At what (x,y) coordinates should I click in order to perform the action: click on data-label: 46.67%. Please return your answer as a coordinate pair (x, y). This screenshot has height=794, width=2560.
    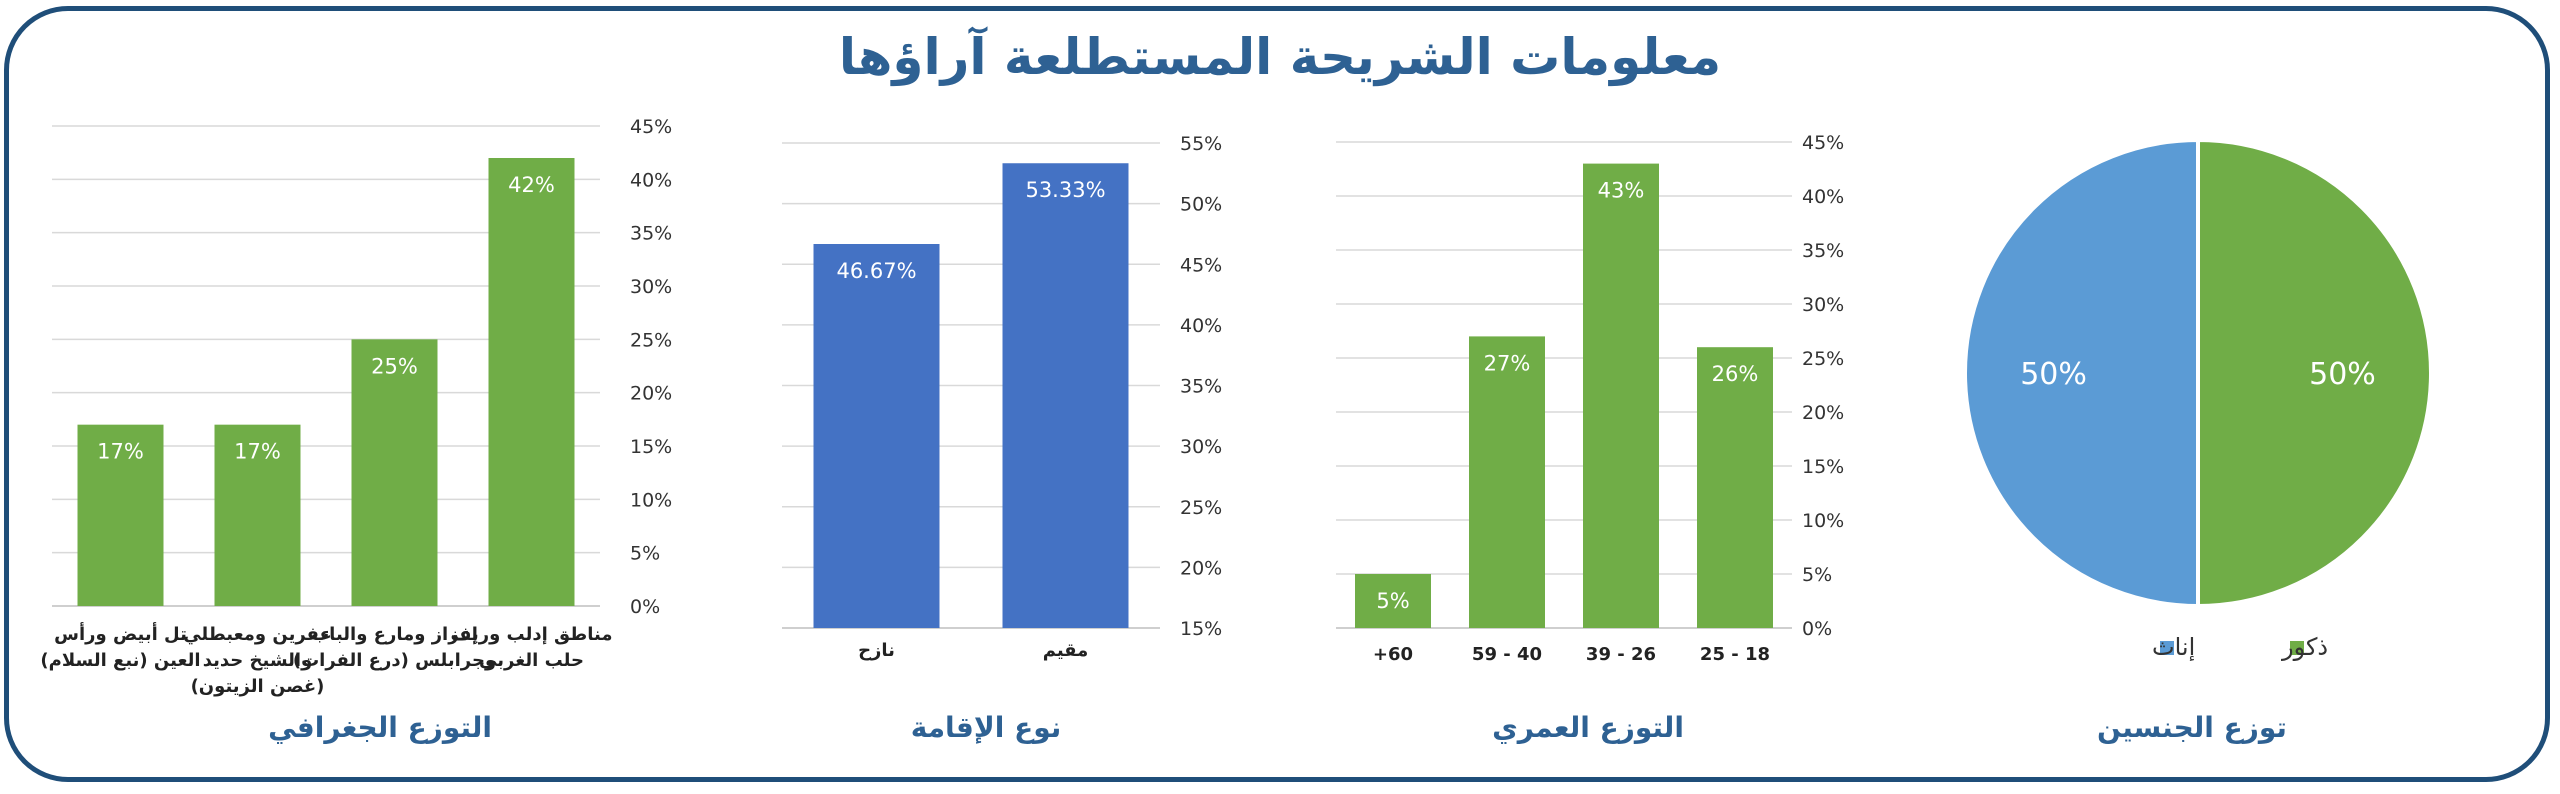
    Looking at the image, I should click on (876, 271).